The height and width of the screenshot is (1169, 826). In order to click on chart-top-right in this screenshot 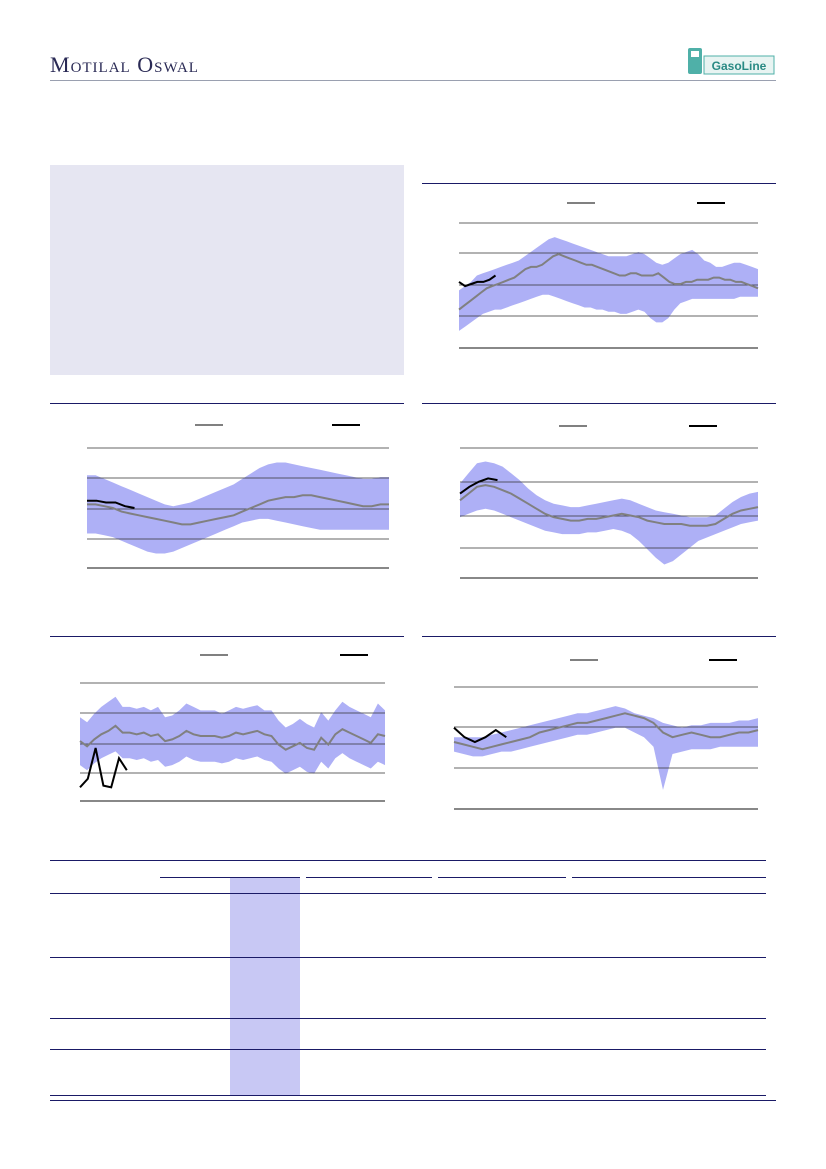, I will do `click(608, 275)`.